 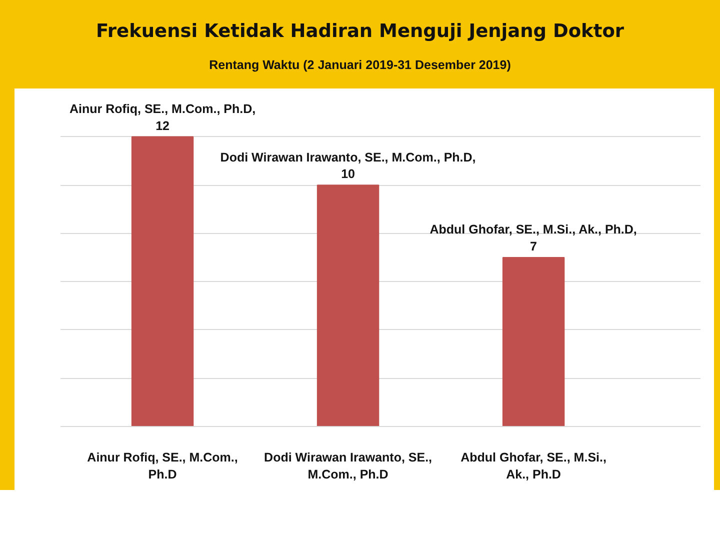 I want to click on x-tick-label: Abdul Ghofar, SE., M.Si., Ak., Ph.D, so click(x=533, y=466).